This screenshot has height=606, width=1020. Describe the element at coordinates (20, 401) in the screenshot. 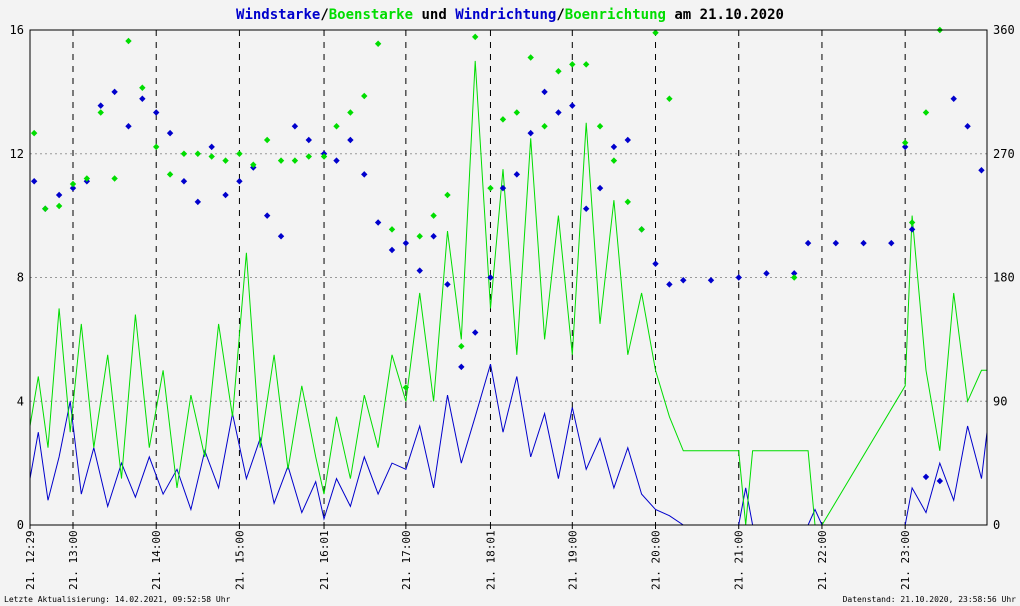

I see `y-left-tick-label-1: 4` at that location.